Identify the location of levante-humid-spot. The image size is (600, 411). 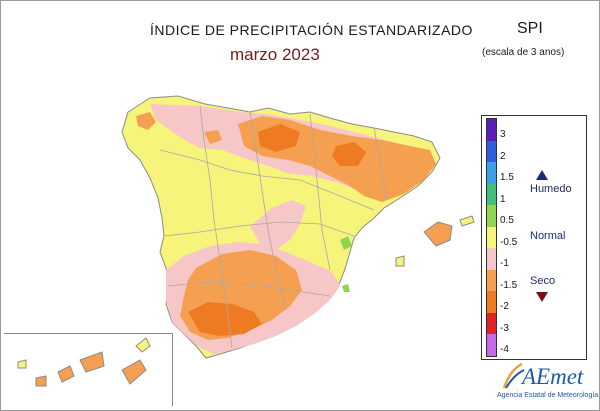
(346, 243).